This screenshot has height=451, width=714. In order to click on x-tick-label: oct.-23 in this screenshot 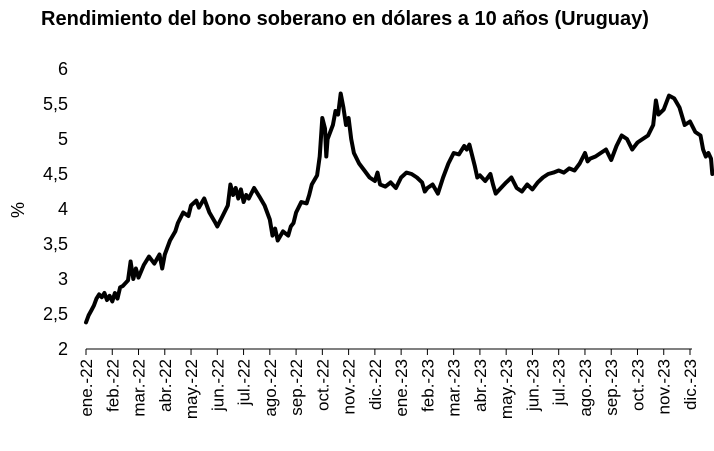, I will do `click(637, 385)`.